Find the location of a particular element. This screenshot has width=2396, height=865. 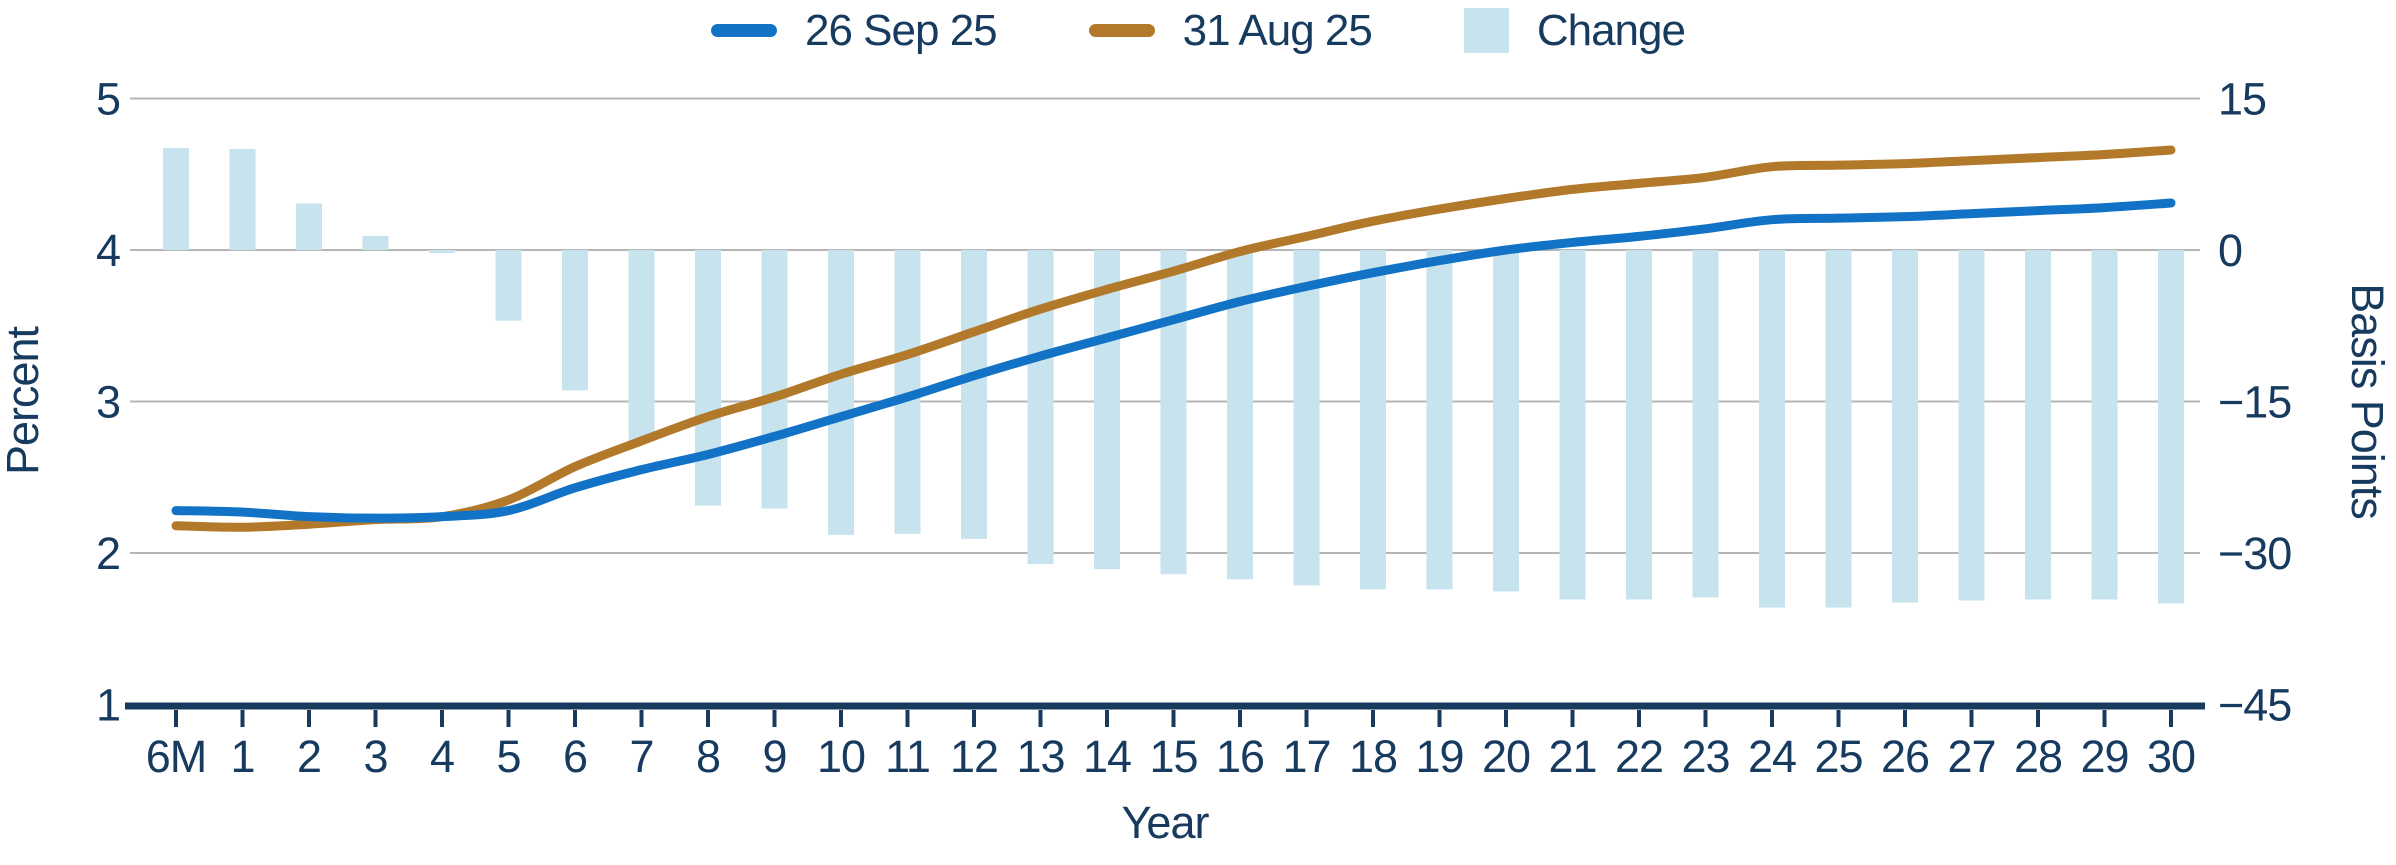

x-tick-label: 28 is located at coordinates (2038, 756).